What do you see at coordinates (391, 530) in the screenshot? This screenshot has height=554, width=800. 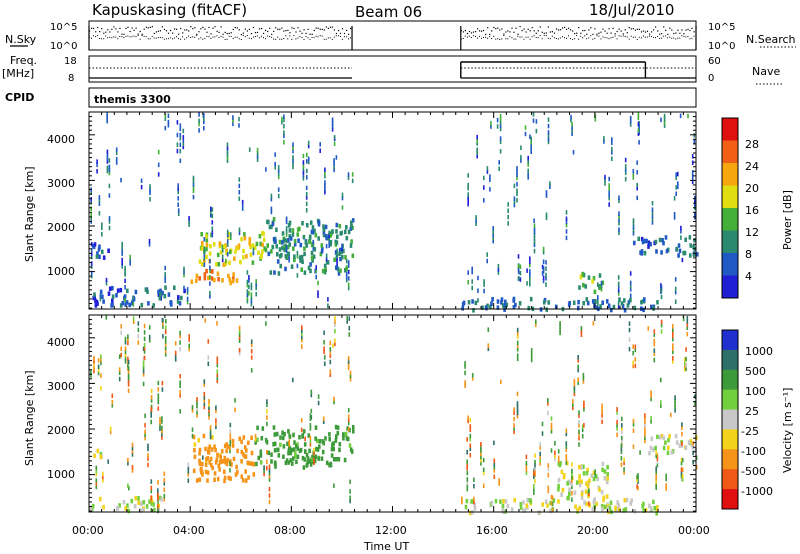 I see `x-tick-12: 12:00` at bounding box center [391, 530].